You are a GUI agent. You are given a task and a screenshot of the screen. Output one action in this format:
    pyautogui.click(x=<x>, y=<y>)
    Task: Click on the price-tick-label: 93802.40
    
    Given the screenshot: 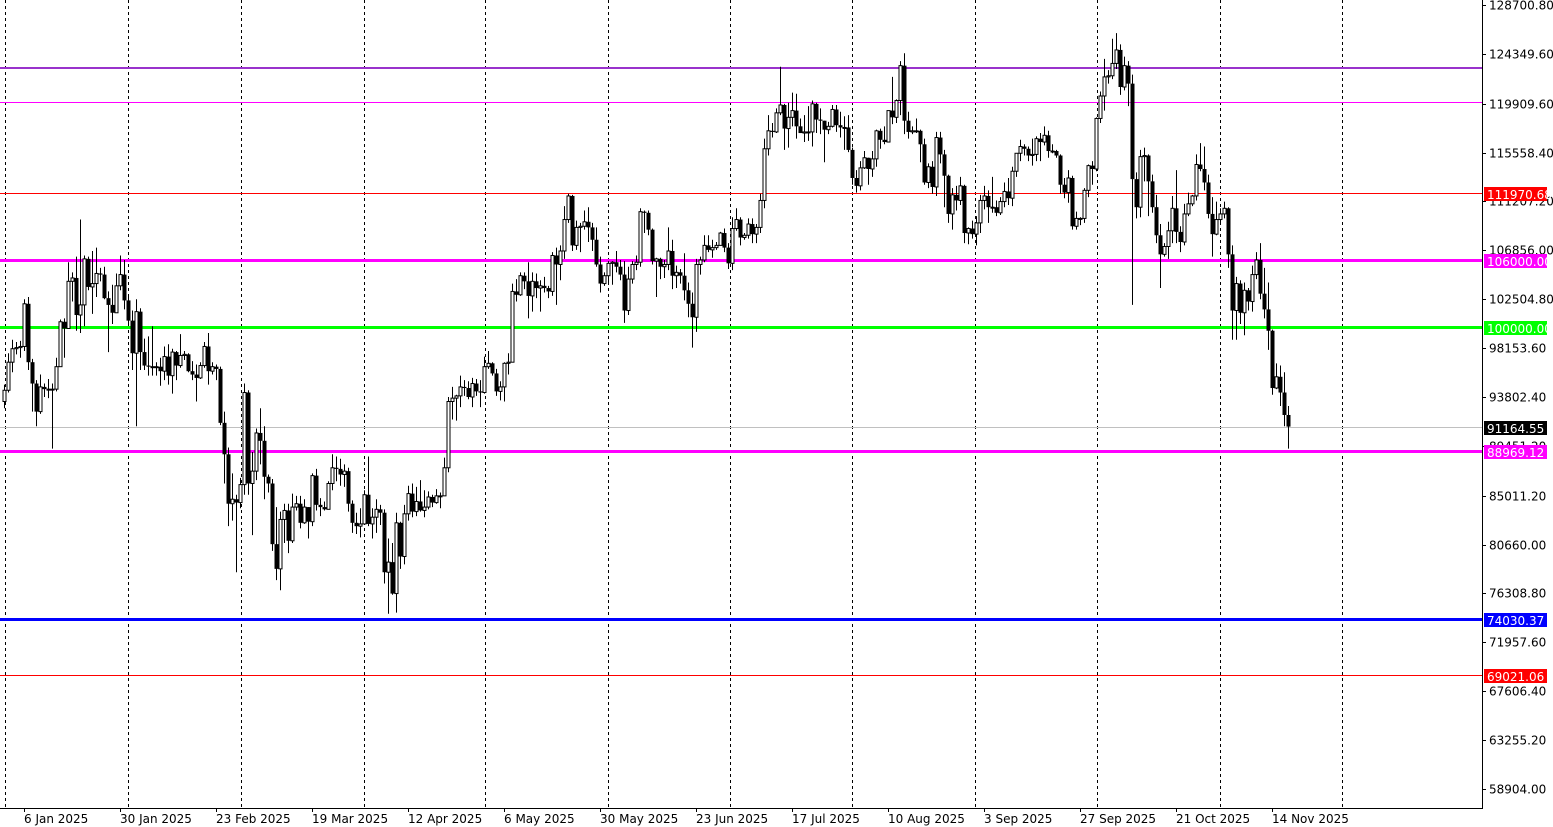 What is the action you would take?
    pyautogui.click(x=1517, y=398)
    